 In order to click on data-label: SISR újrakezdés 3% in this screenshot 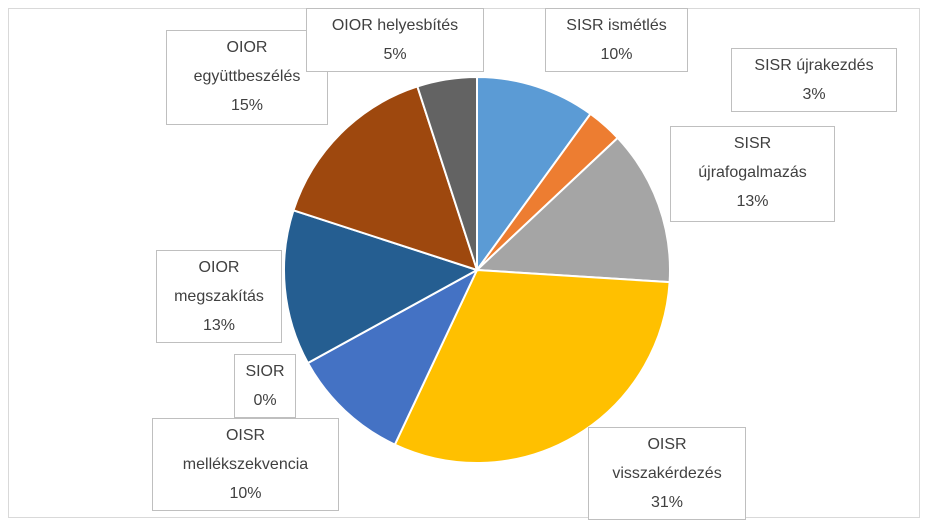, I will do `click(814, 80)`.